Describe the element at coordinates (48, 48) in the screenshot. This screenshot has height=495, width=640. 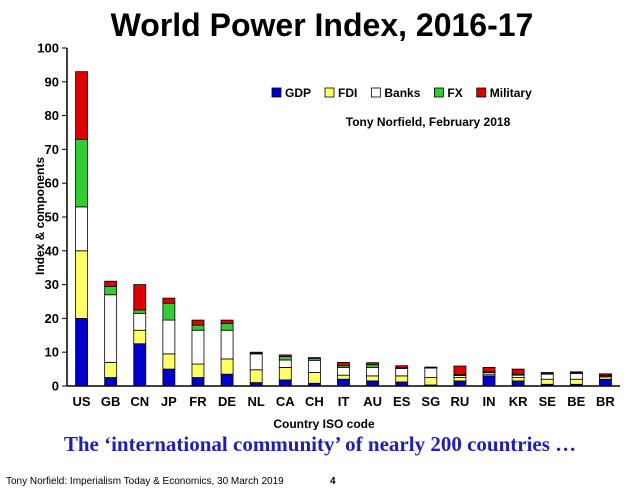
I see `y-tick-label: 100` at that location.